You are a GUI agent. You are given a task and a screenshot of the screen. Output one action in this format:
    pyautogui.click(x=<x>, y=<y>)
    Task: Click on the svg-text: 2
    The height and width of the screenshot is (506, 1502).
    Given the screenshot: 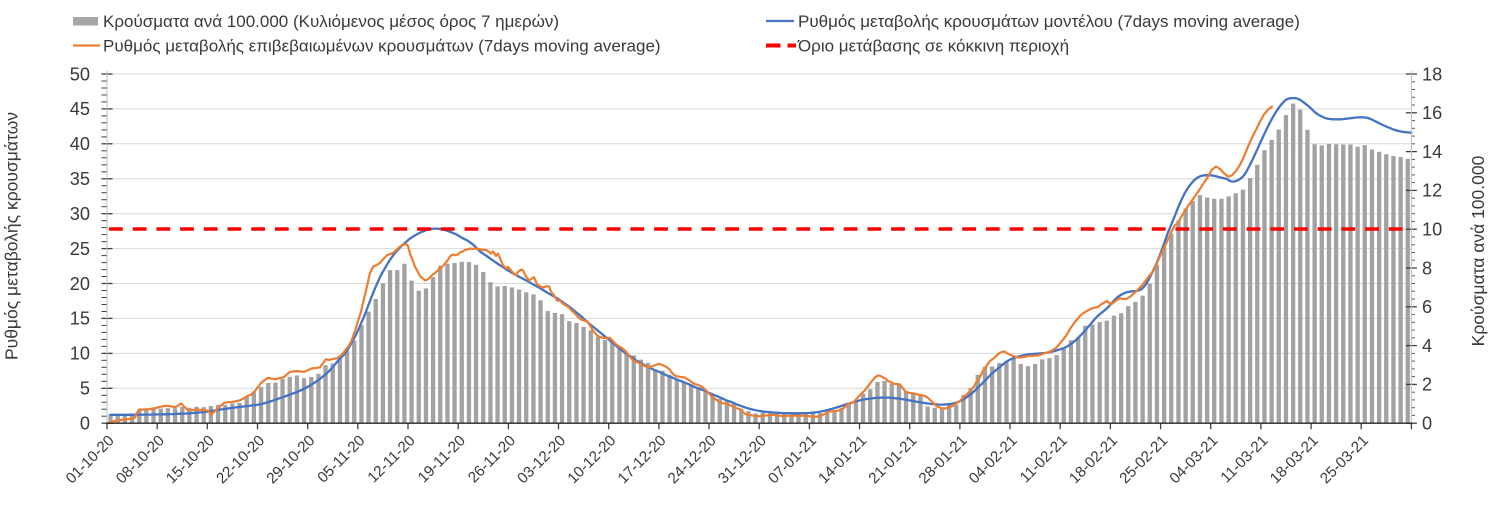 What is the action you would take?
    pyautogui.click(x=1427, y=385)
    